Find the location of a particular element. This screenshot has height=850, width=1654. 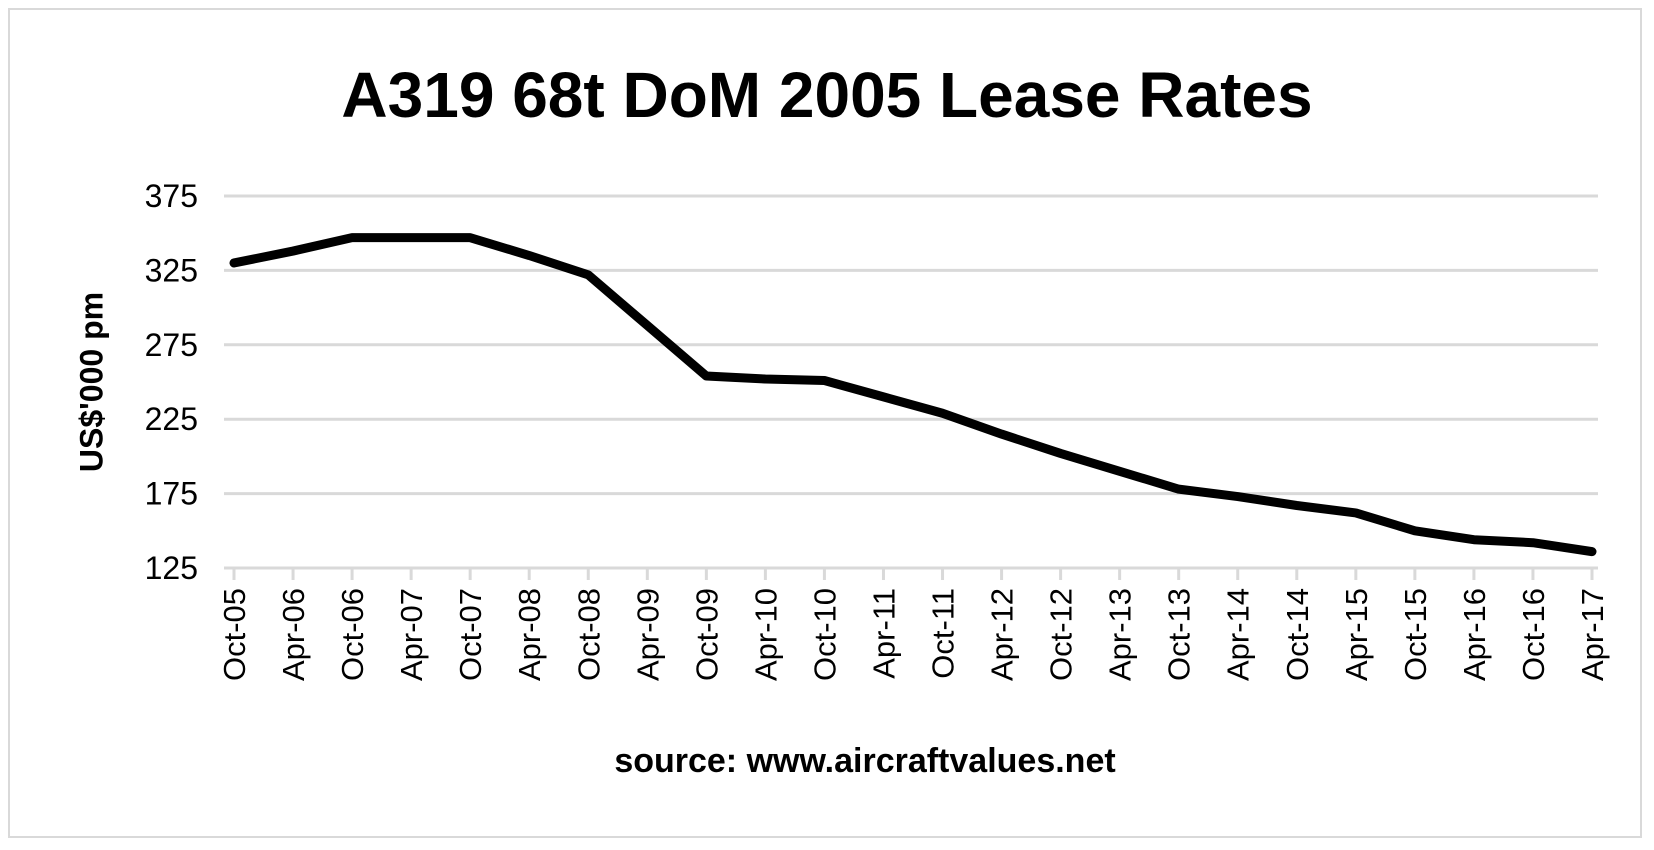

x-axis-label-source: source: www.aircraftvalues.net is located at coordinates (865, 761).